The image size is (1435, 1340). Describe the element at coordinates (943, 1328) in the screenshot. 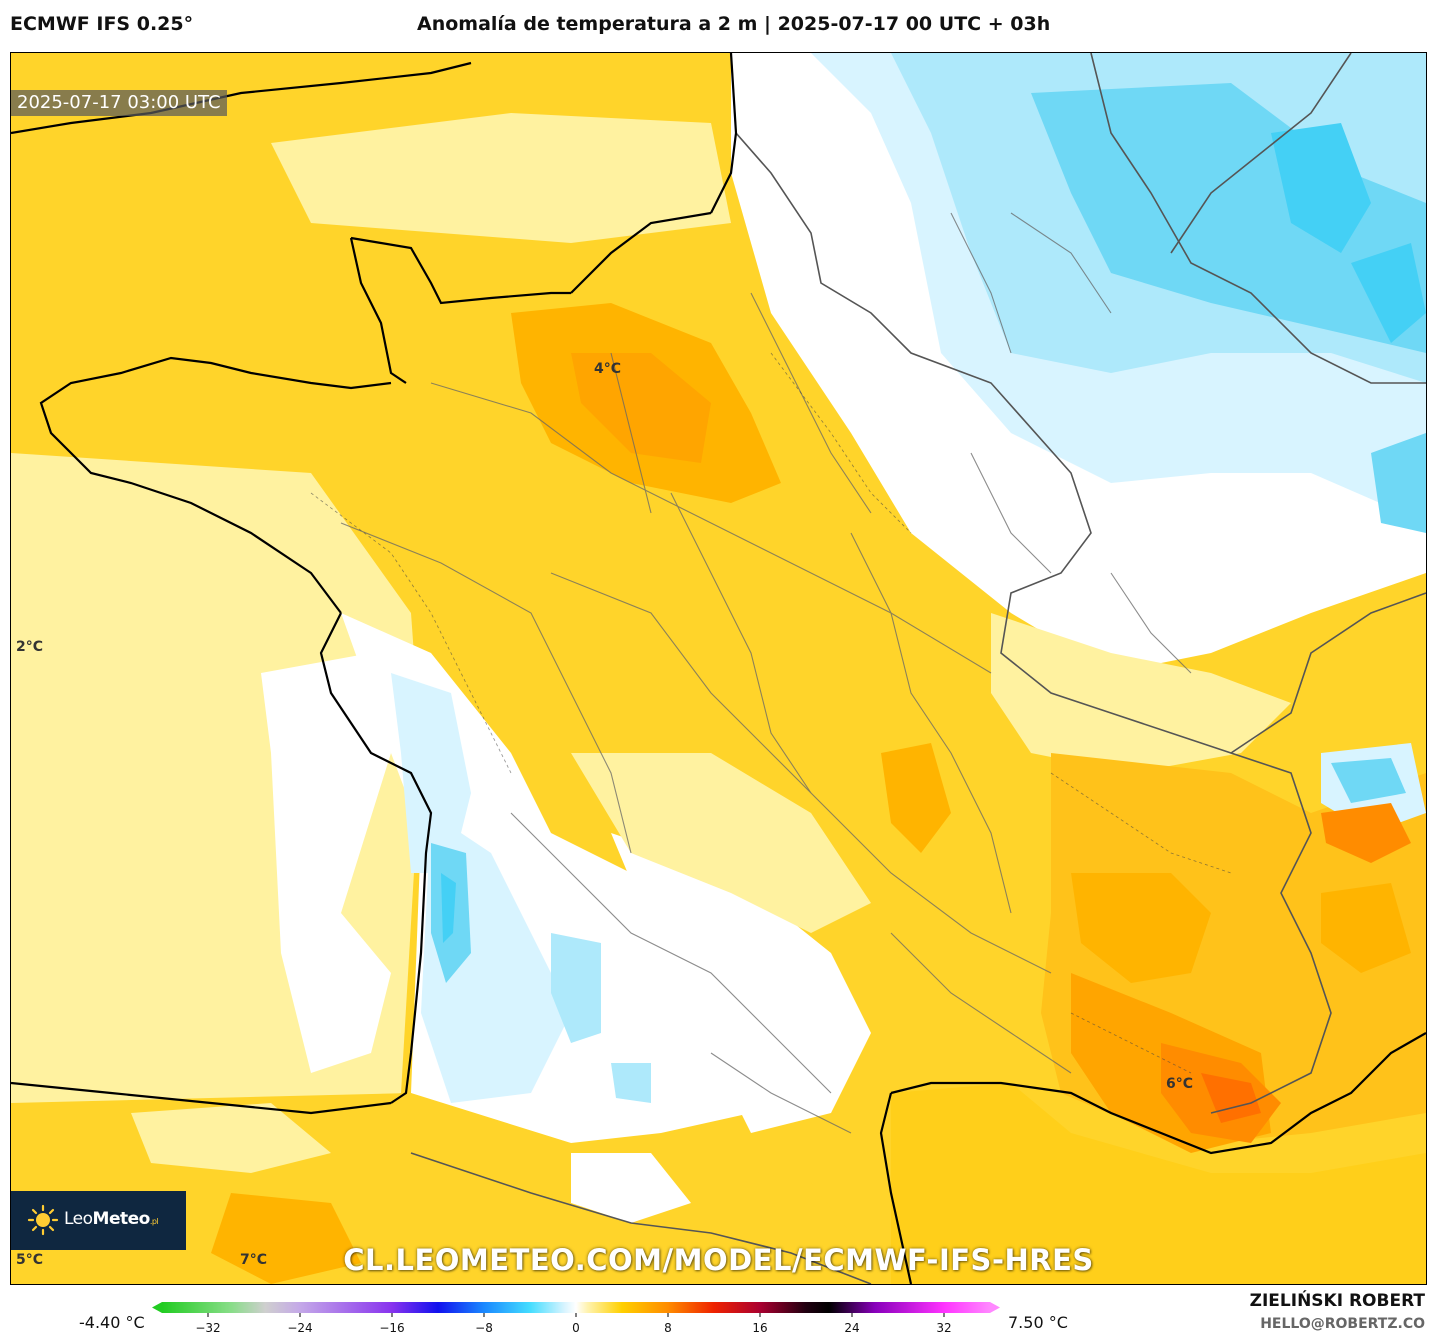

I see `colorbar-tick-label: 32` at that location.